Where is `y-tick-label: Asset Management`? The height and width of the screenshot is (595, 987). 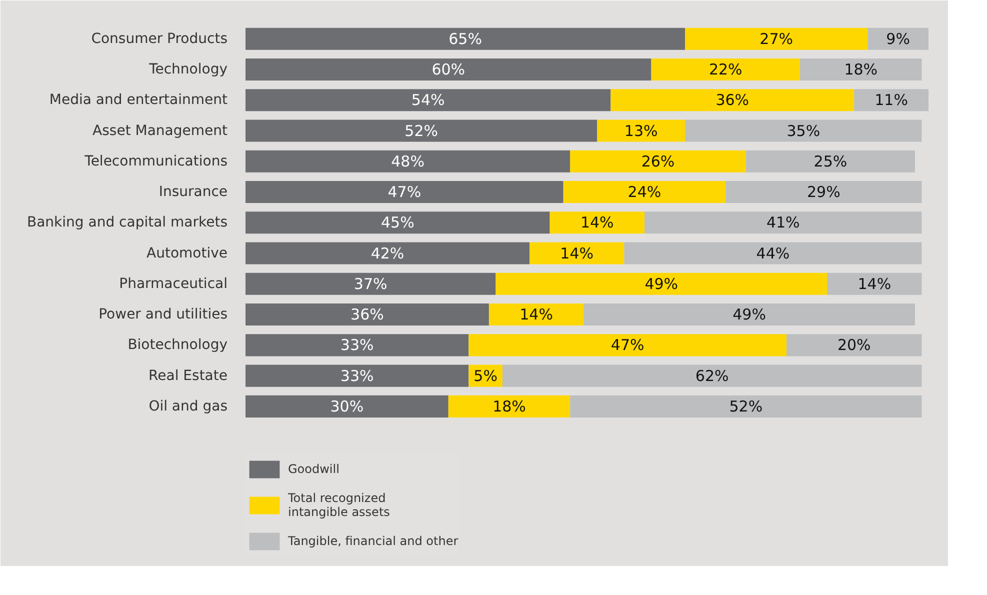
y-tick-label: Asset Management is located at coordinates (160, 130).